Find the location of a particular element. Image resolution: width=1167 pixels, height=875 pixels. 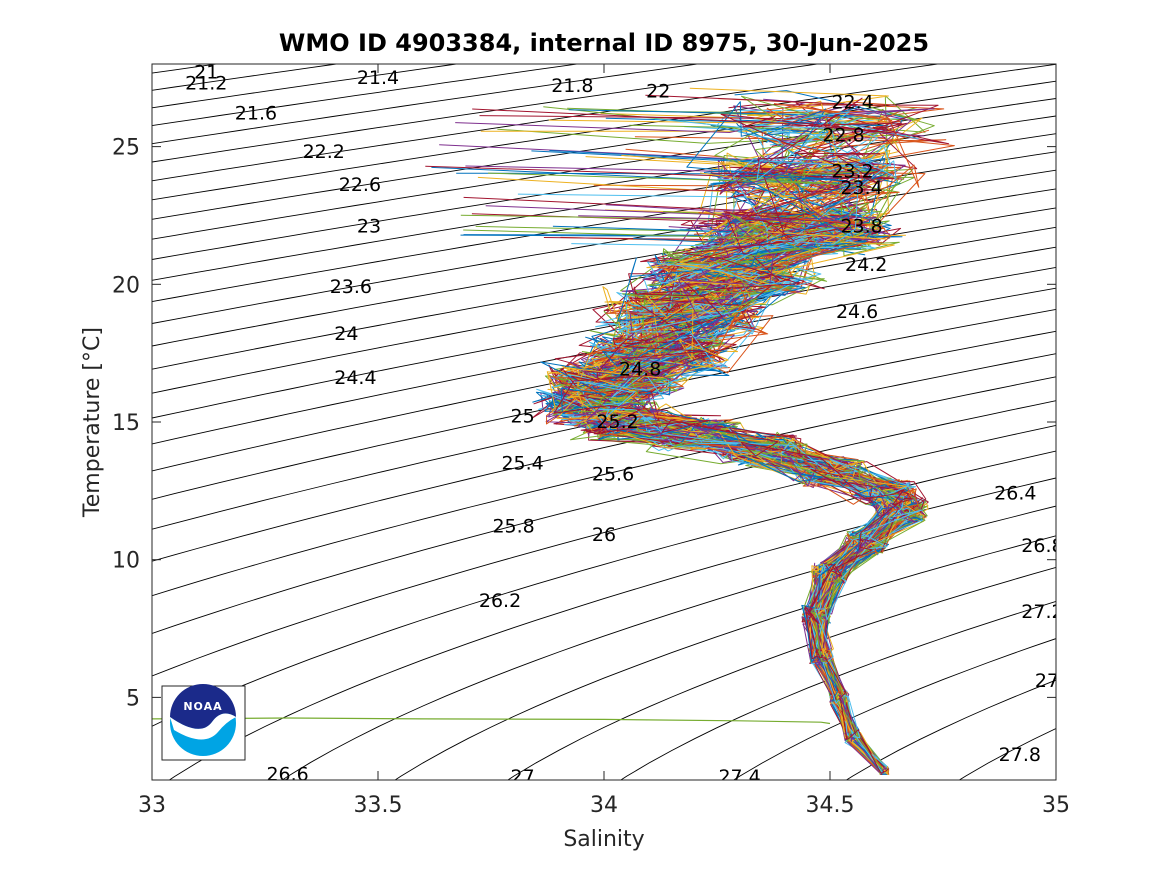

y-tick-label: 20 is located at coordinates (126, 285).